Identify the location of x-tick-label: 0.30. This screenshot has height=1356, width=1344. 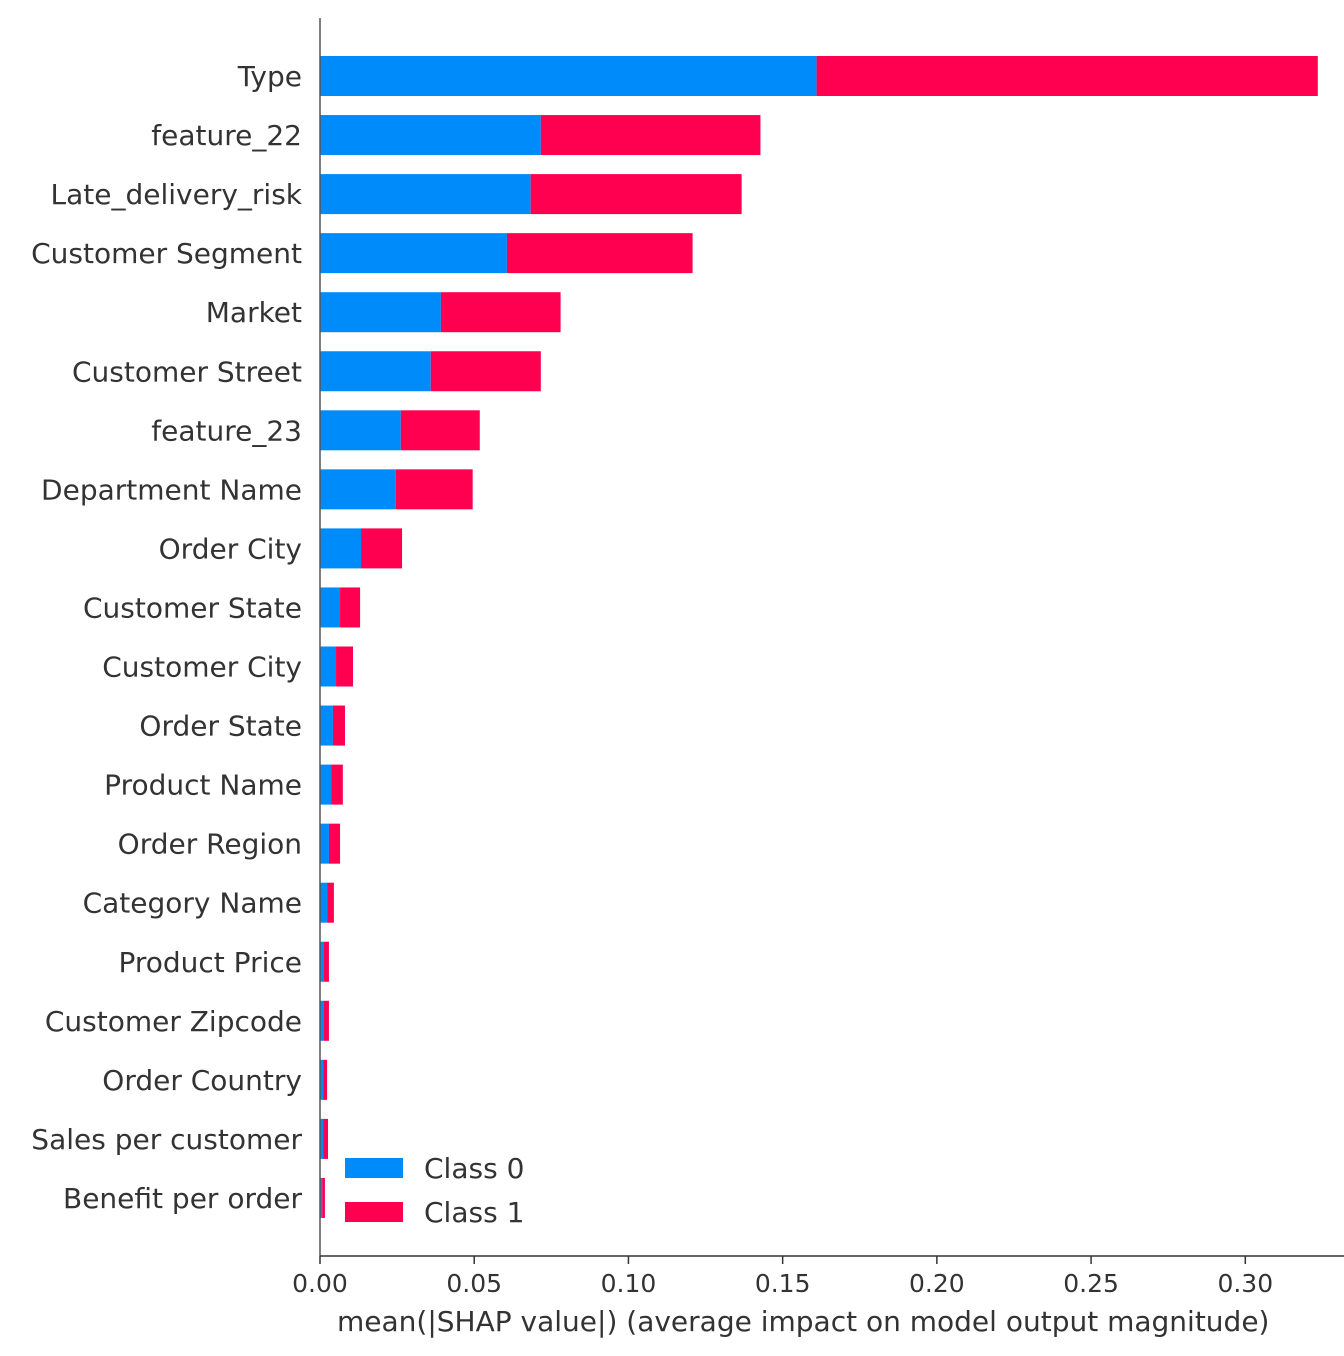
(1245, 1283).